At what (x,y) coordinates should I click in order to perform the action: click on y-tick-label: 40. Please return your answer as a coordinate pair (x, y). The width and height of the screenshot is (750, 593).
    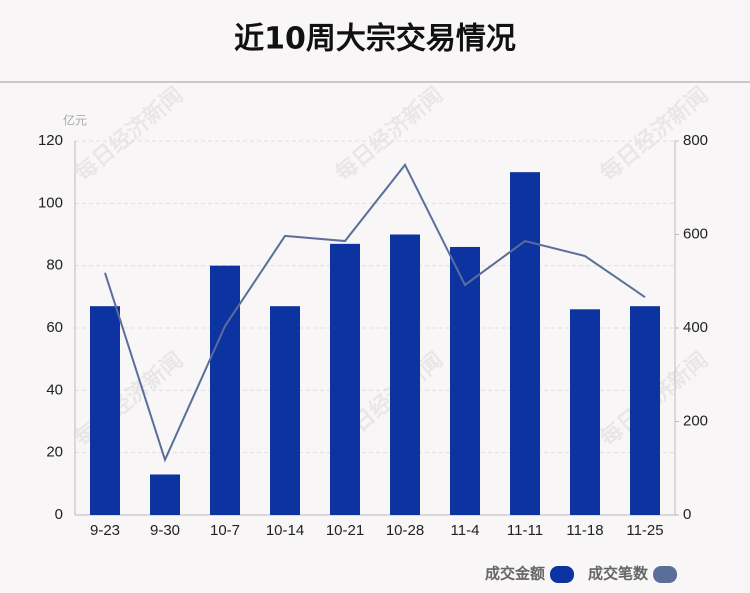
    Looking at the image, I should click on (54, 389).